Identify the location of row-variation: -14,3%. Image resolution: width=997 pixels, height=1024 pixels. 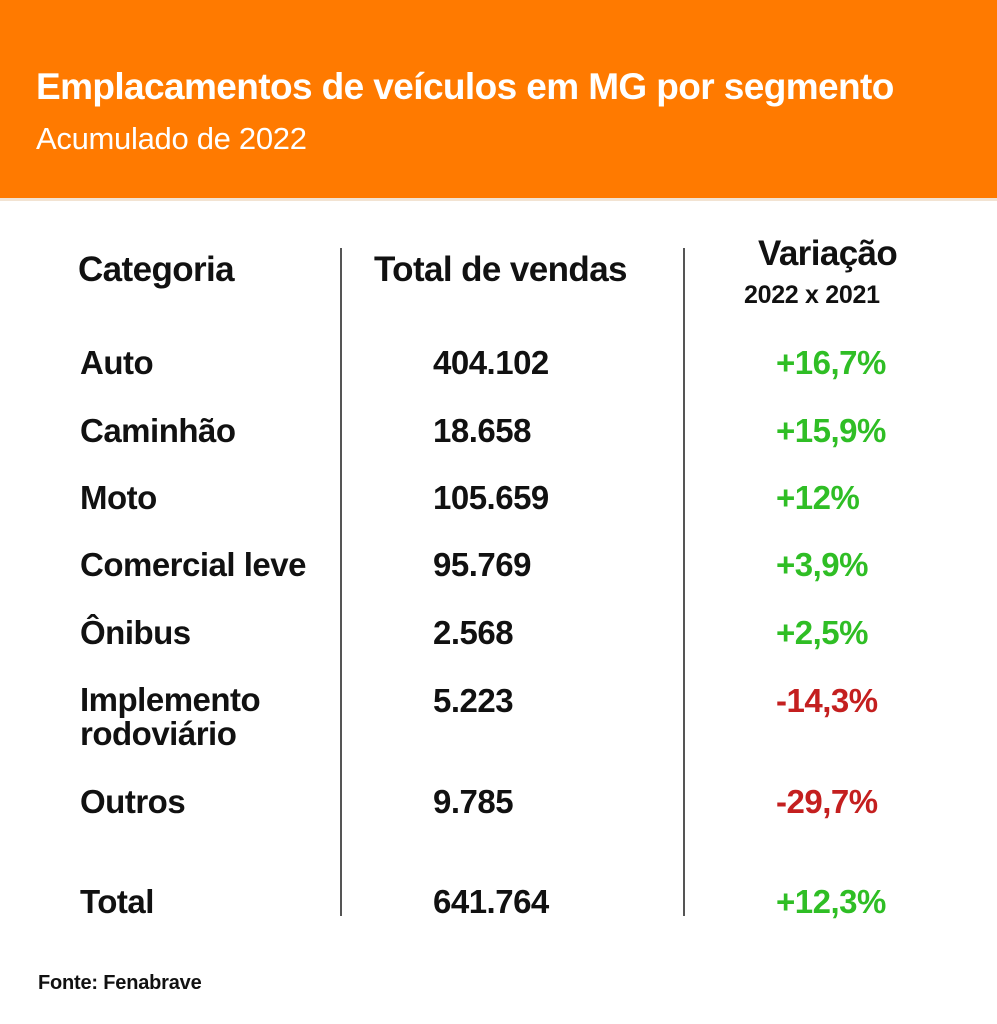
(827, 700).